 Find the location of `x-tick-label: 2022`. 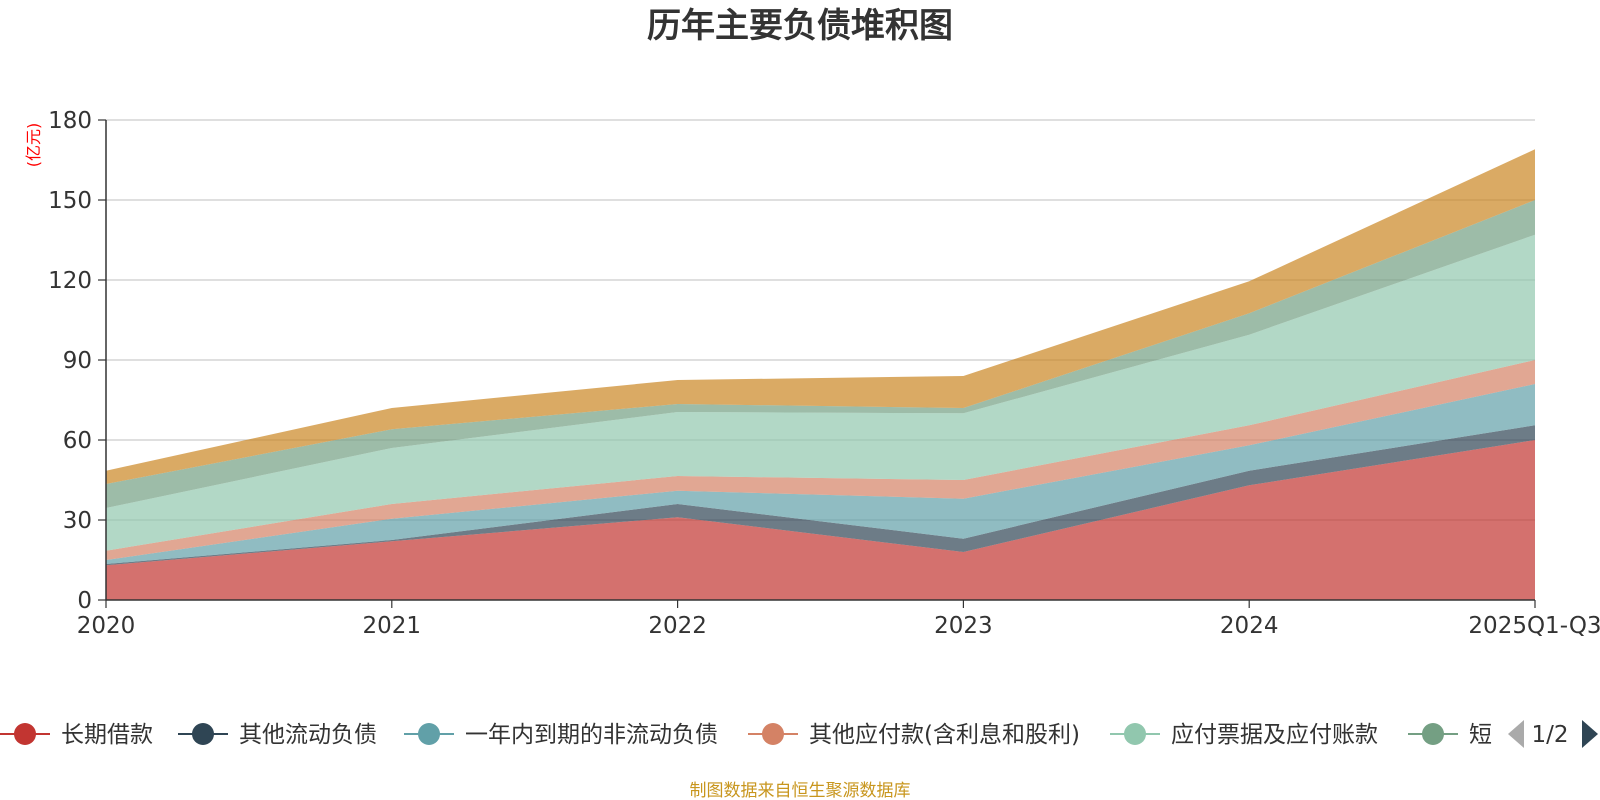

x-tick-label: 2022 is located at coordinates (677, 626).